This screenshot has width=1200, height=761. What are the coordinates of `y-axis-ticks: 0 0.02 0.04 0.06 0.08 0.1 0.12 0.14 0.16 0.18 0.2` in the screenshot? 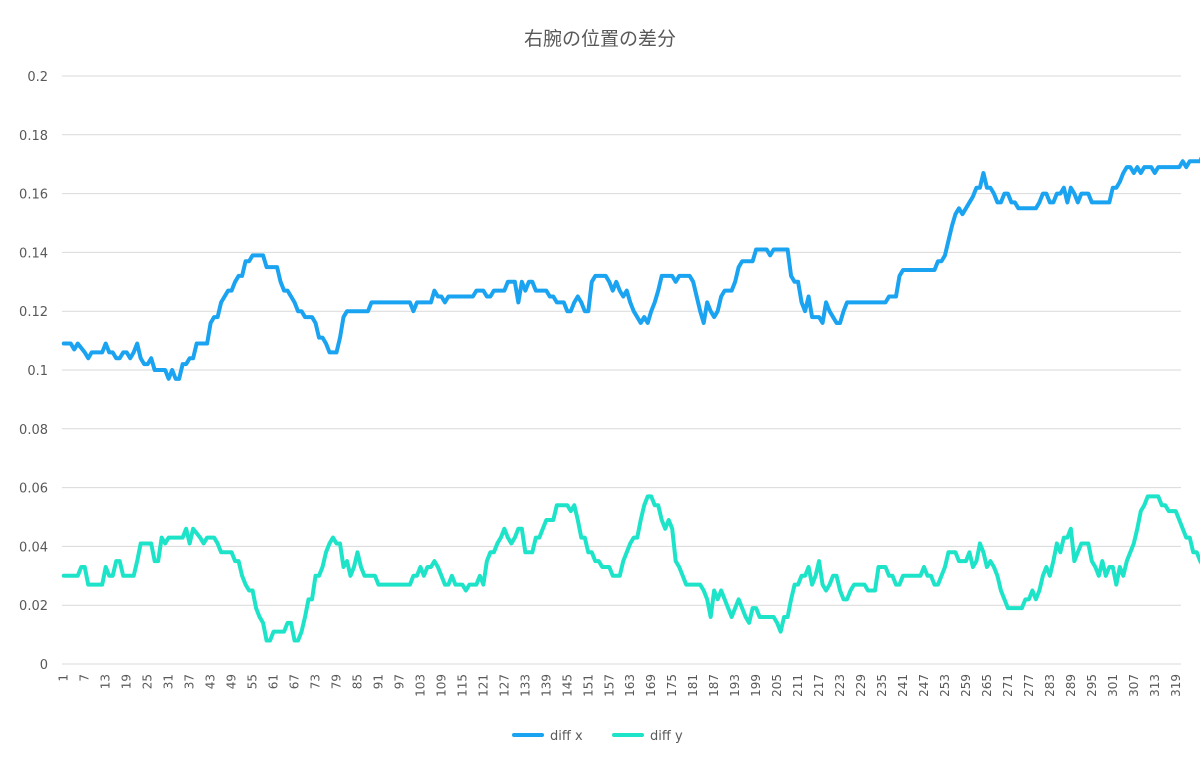 It's located at (33, 371).